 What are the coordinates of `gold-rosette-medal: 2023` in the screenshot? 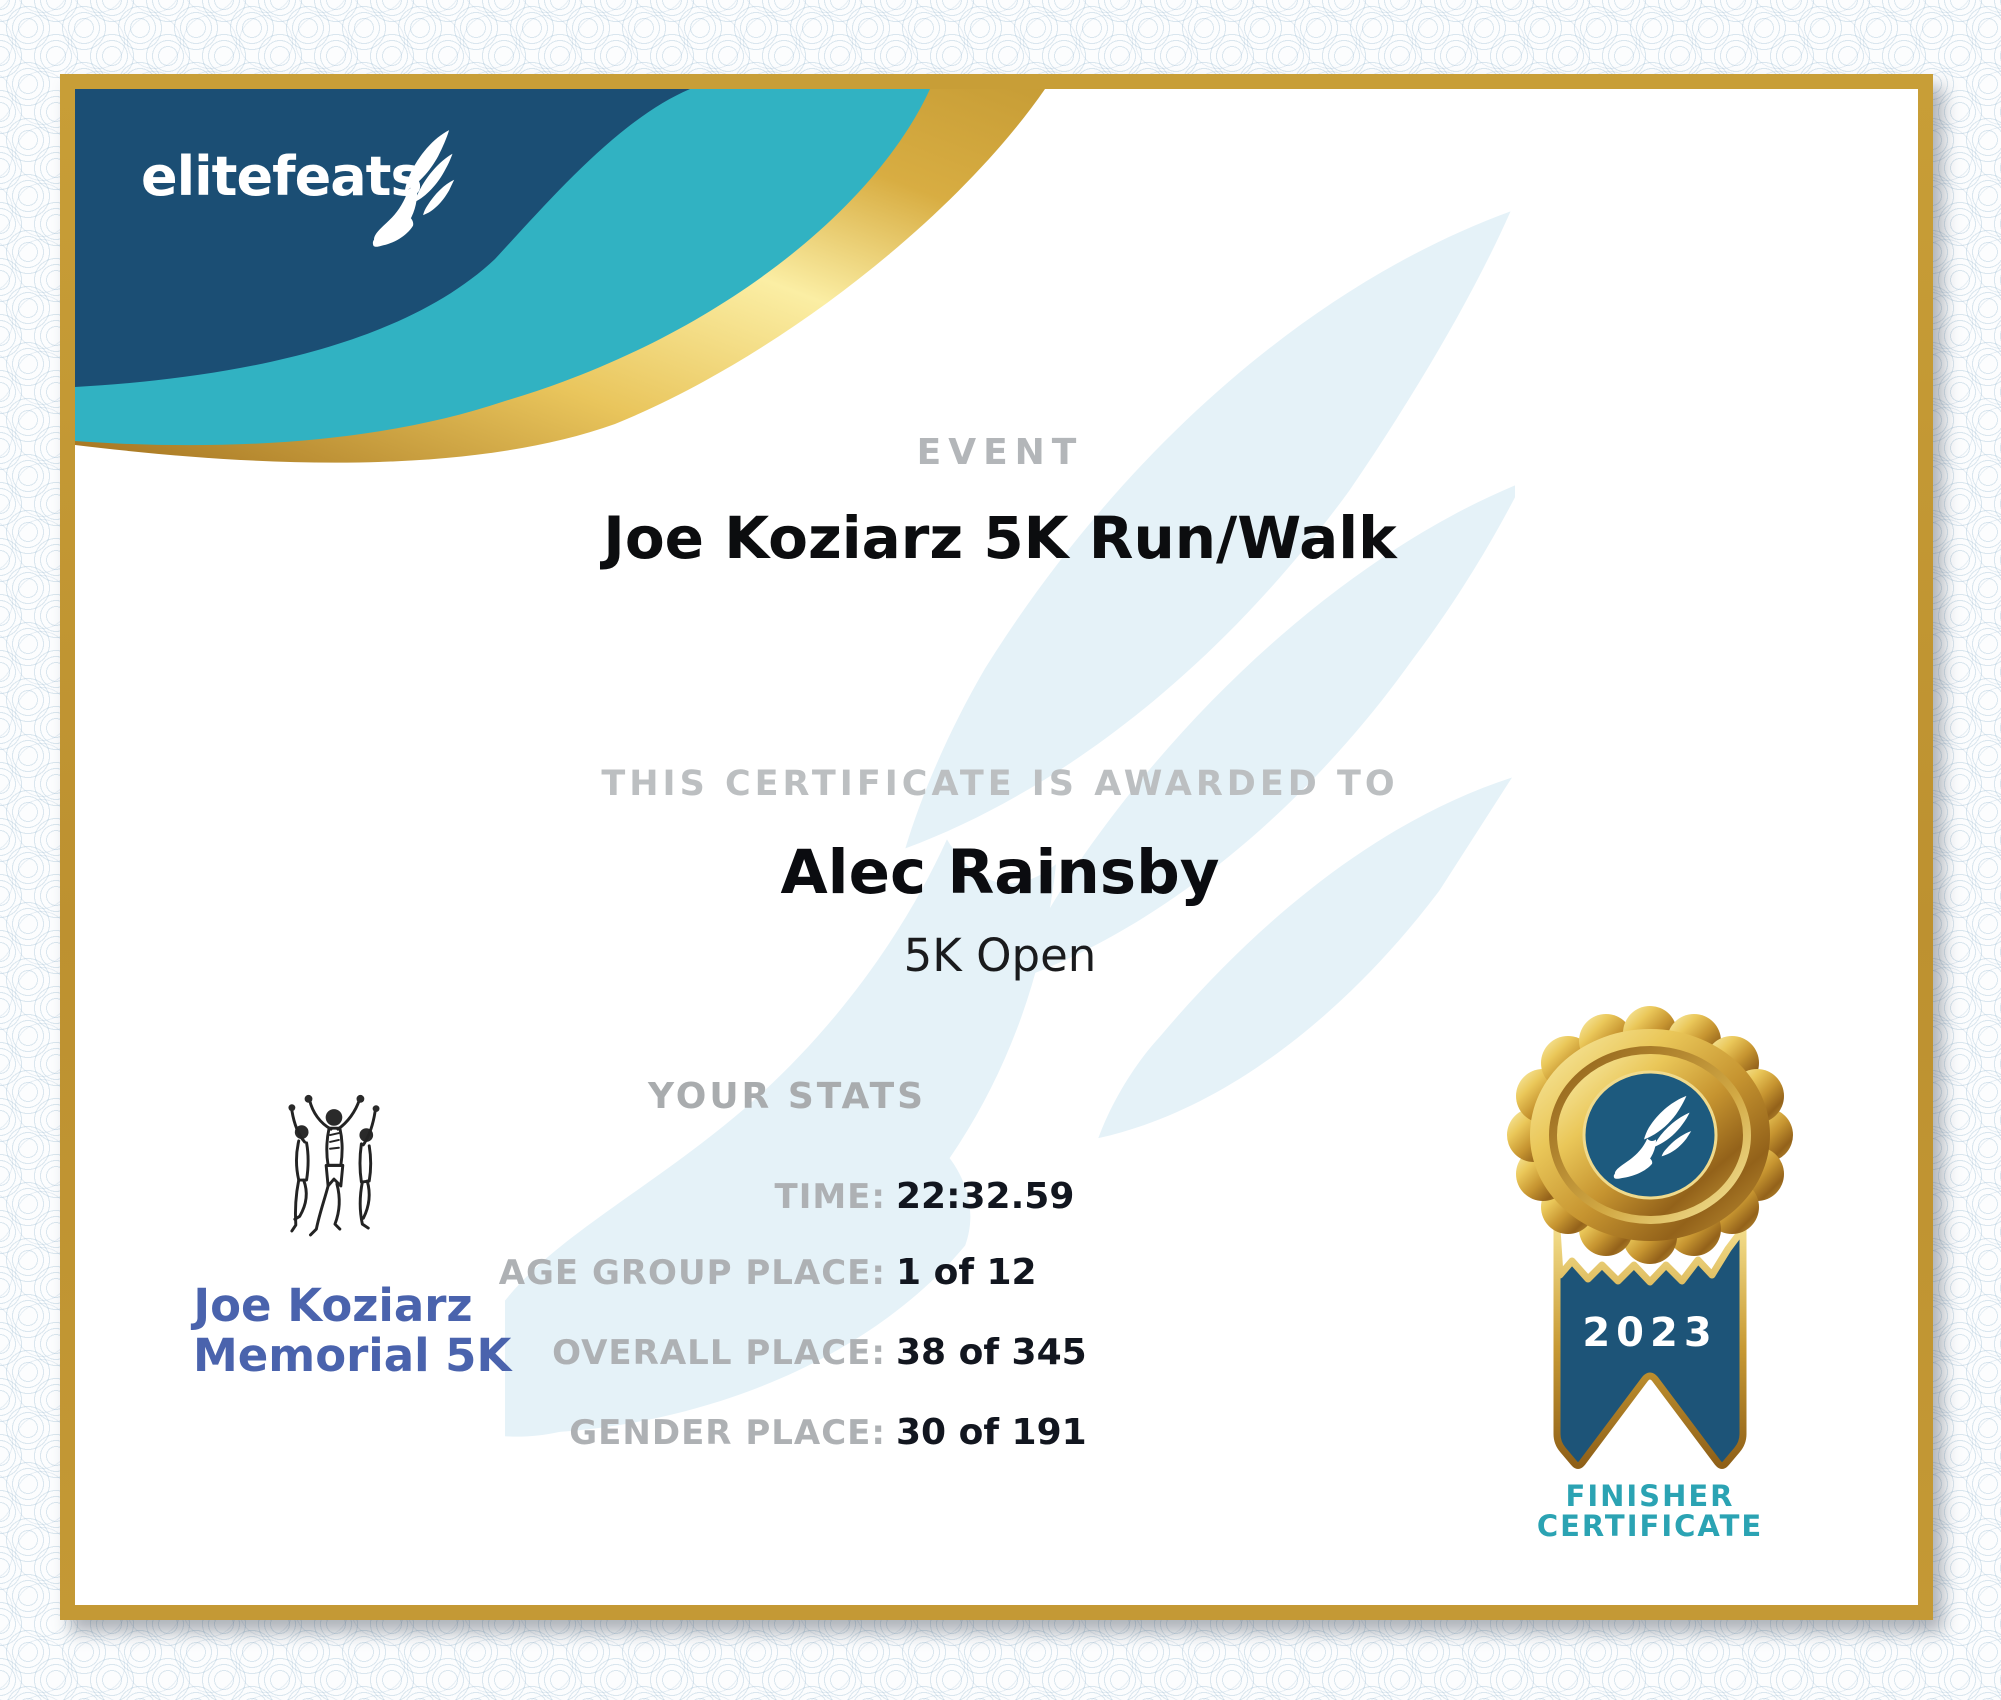 It's located at (1650, 1237).